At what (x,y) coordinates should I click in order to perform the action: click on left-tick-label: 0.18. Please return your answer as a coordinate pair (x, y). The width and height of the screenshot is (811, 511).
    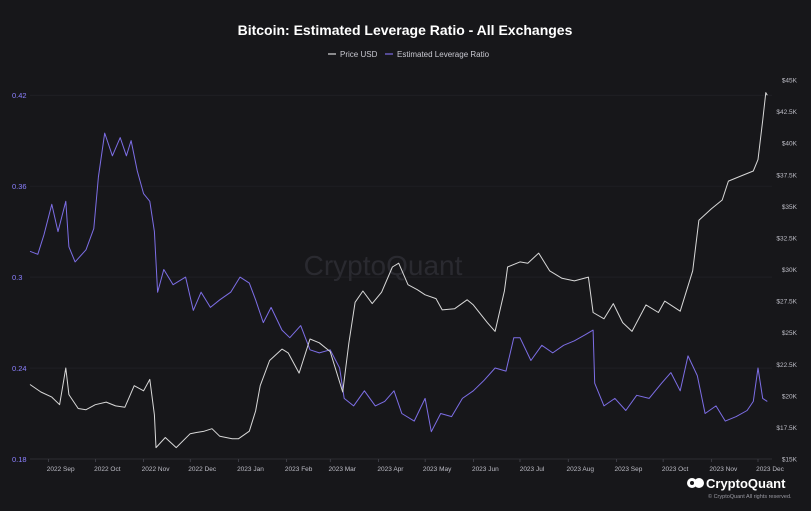
    Looking at the image, I should click on (19, 459).